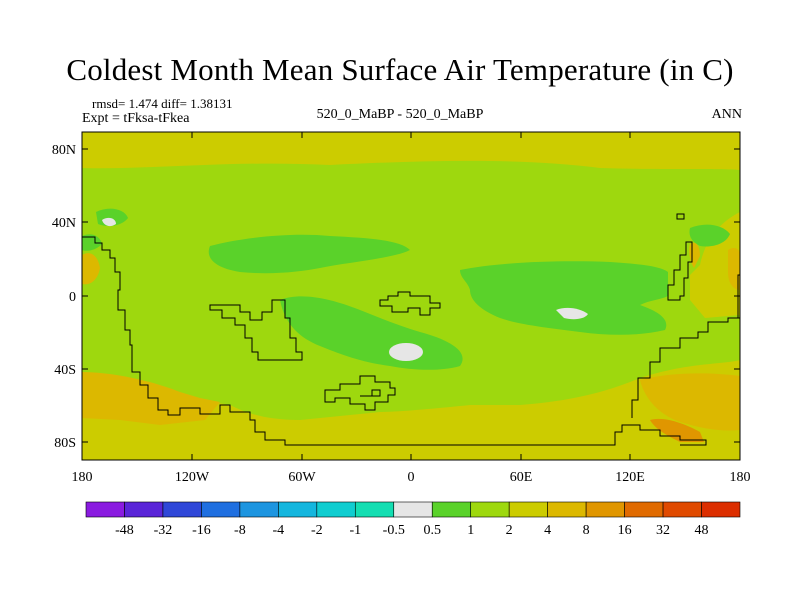 The height and width of the screenshot is (600, 800). What do you see at coordinates (136, 118) in the screenshot?
I see `experiment-label: Expt = tFksa-tFkea` at bounding box center [136, 118].